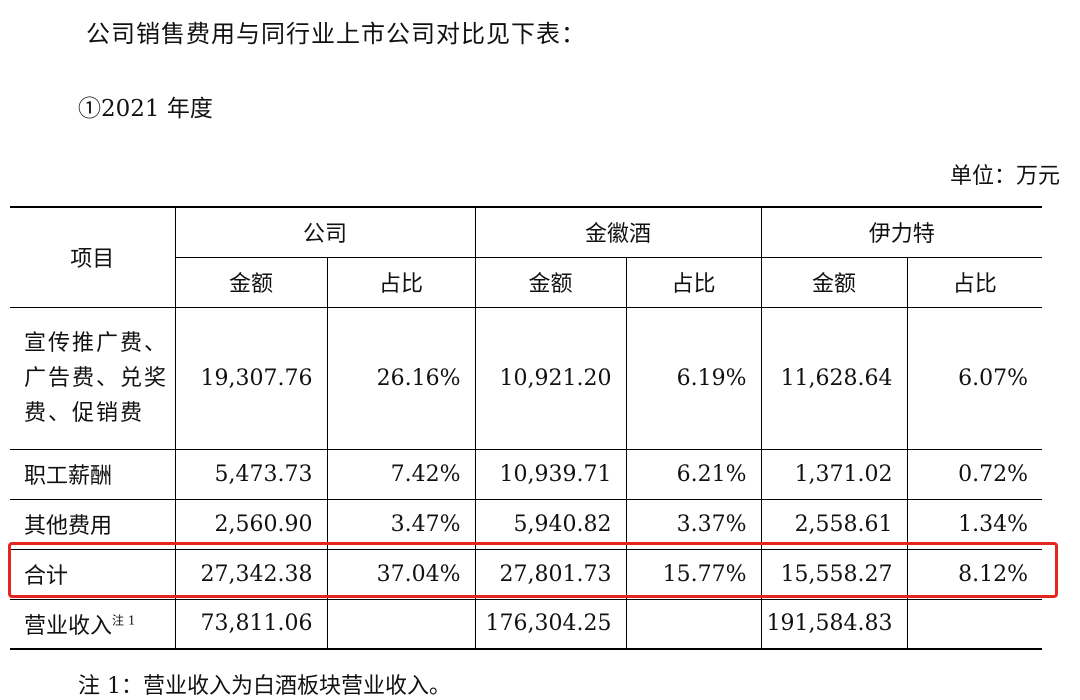  I want to click on cell-value: 0.72%, so click(974, 474).